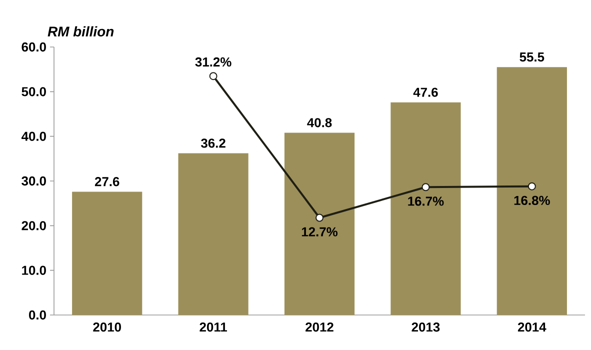  What do you see at coordinates (213, 62) in the screenshot?
I see `data-label: 31.2%` at bounding box center [213, 62].